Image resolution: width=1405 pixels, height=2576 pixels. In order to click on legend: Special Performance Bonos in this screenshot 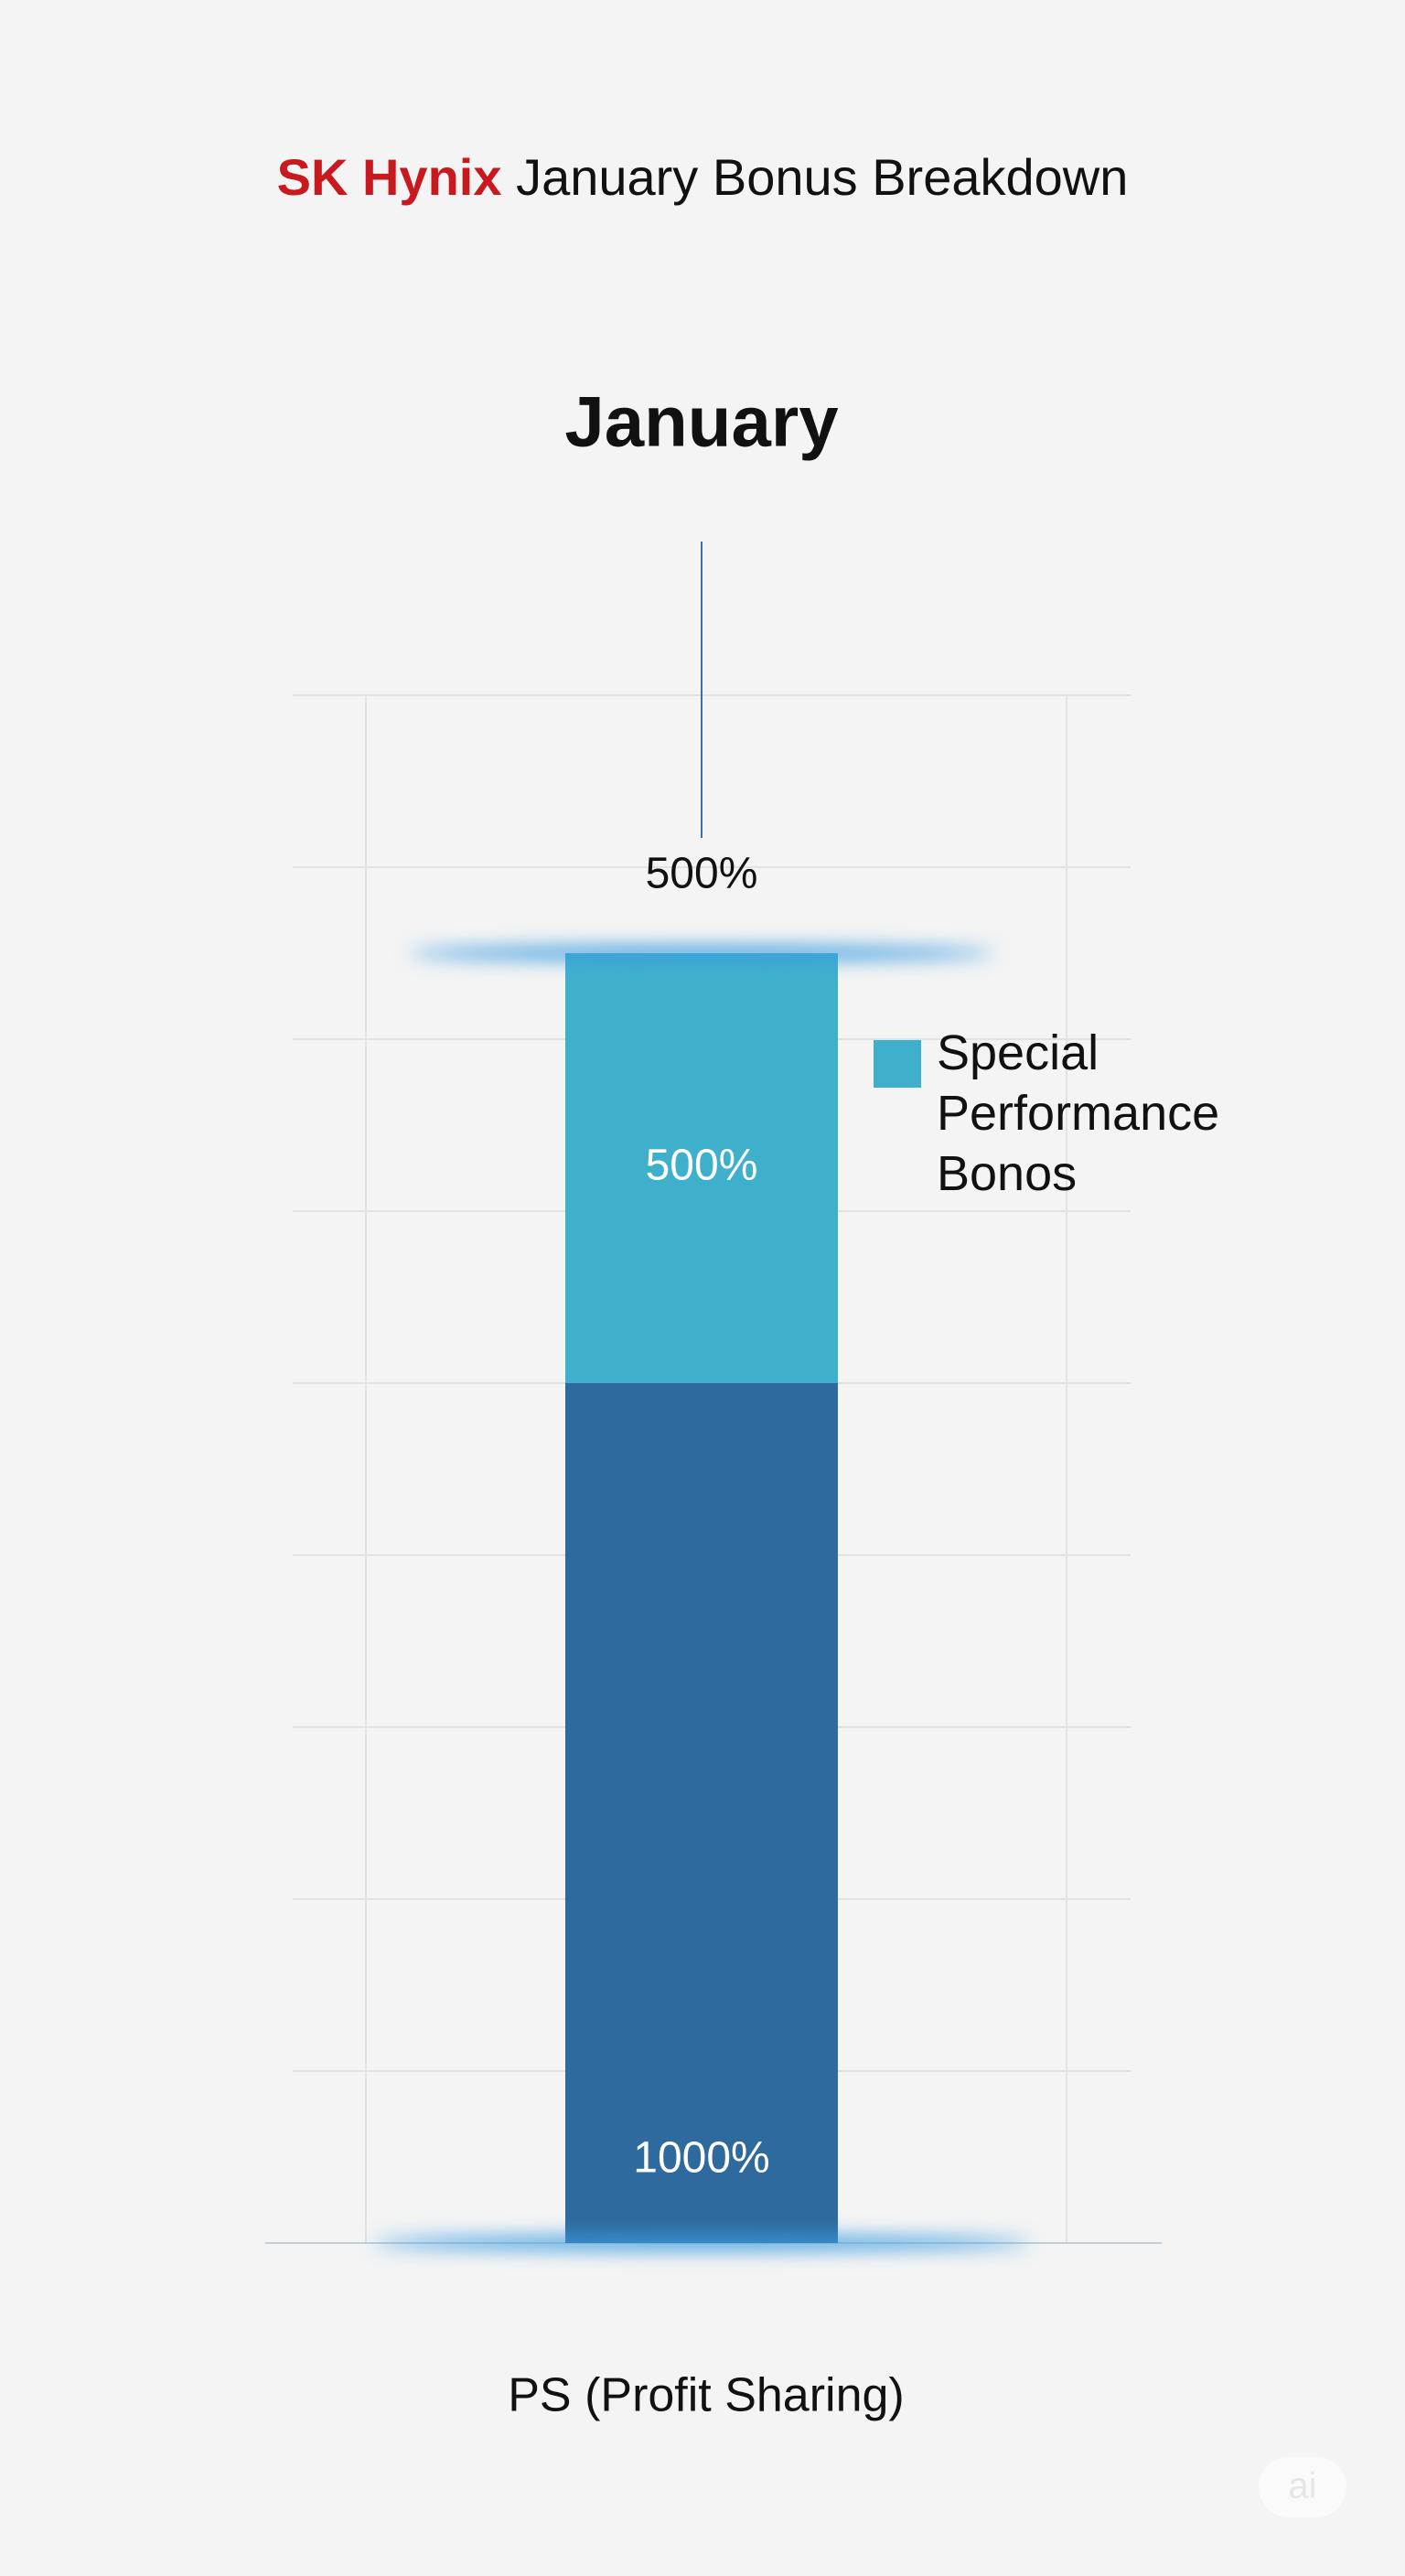, I will do `click(1056, 1113)`.